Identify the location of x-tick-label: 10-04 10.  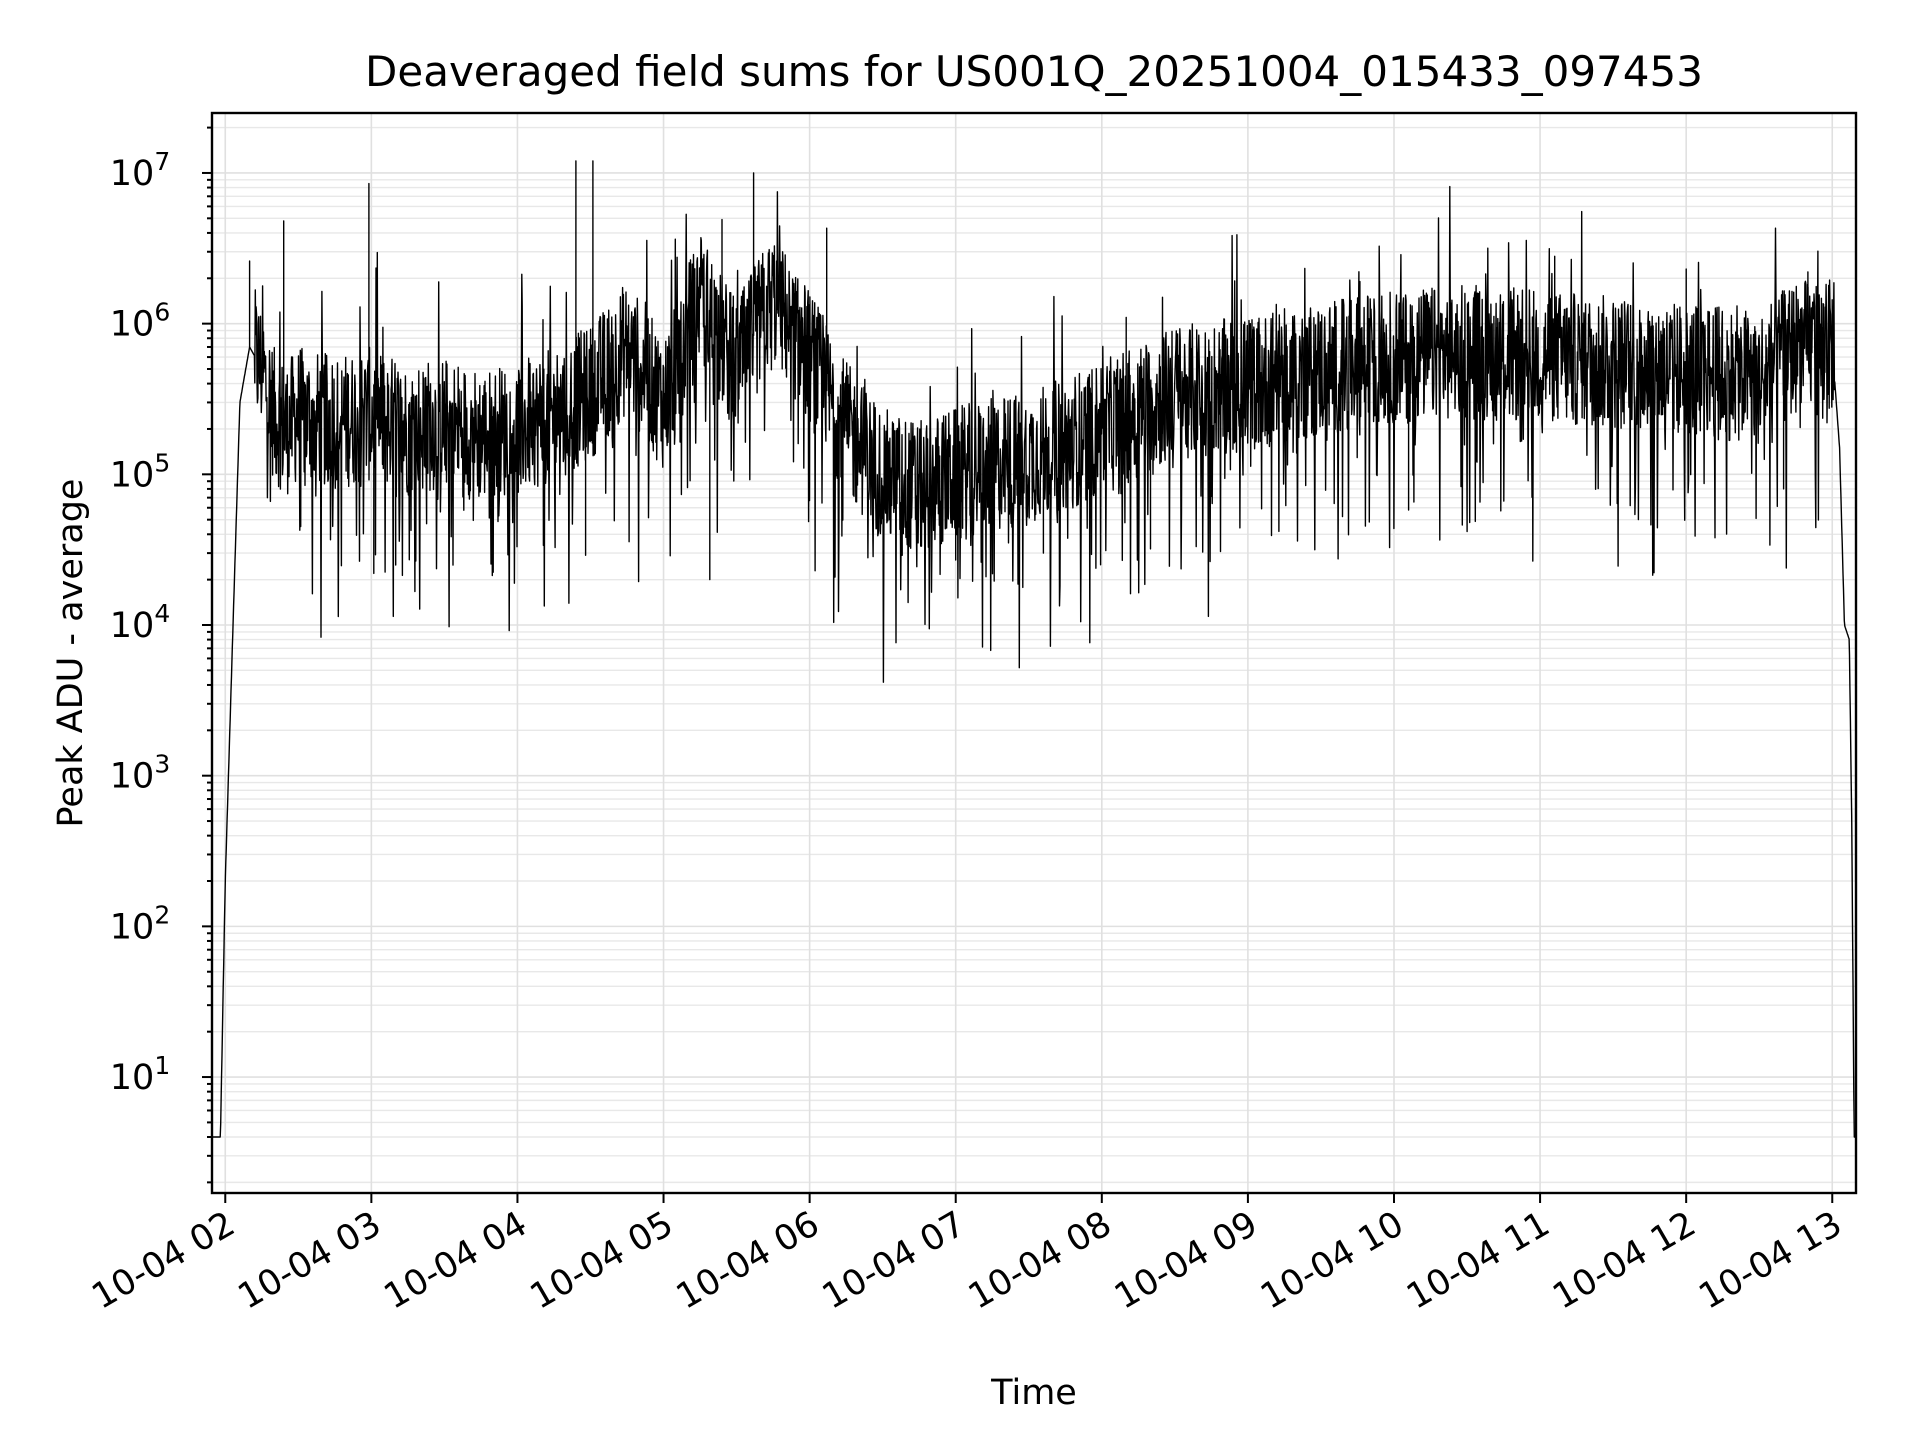
(1332, 1260).